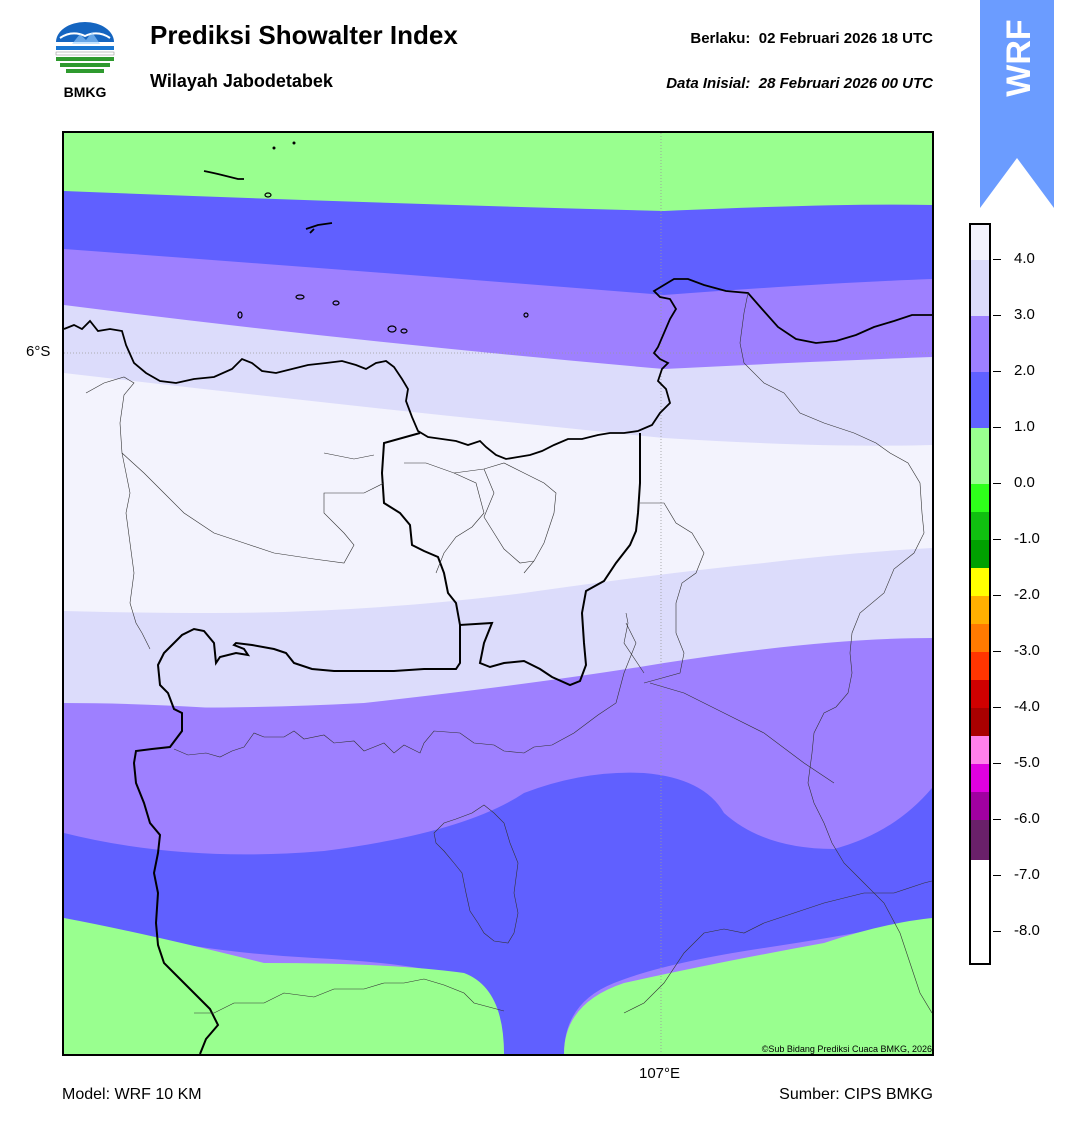 The width and height of the screenshot is (1068, 1128). Describe the element at coordinates (1027, 874) in the screenshot. I see `colorbar-tick-label: -7.0` at that location.